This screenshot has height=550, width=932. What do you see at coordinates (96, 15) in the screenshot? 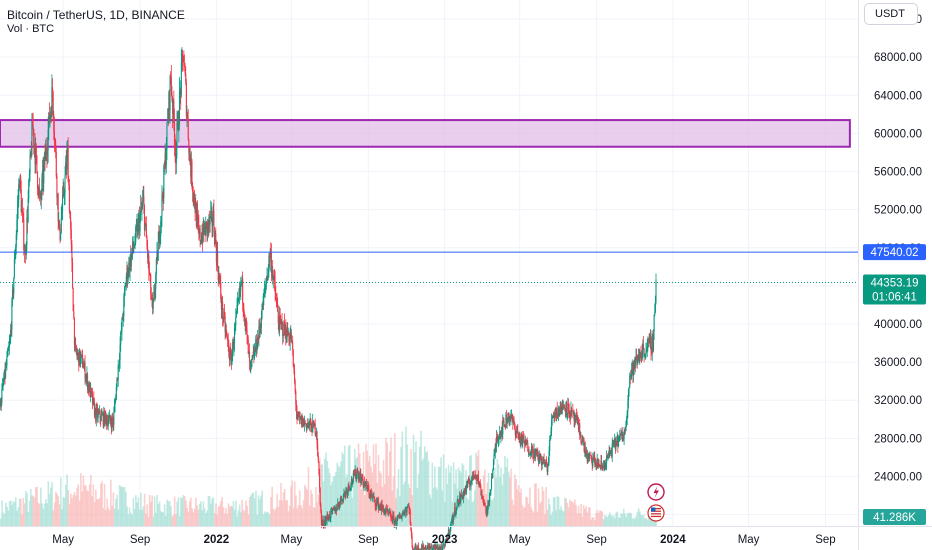
I see `symbol-title: Bitcoin / TetherUS, 1D, BINANCE` at bounding box center [96, 15].